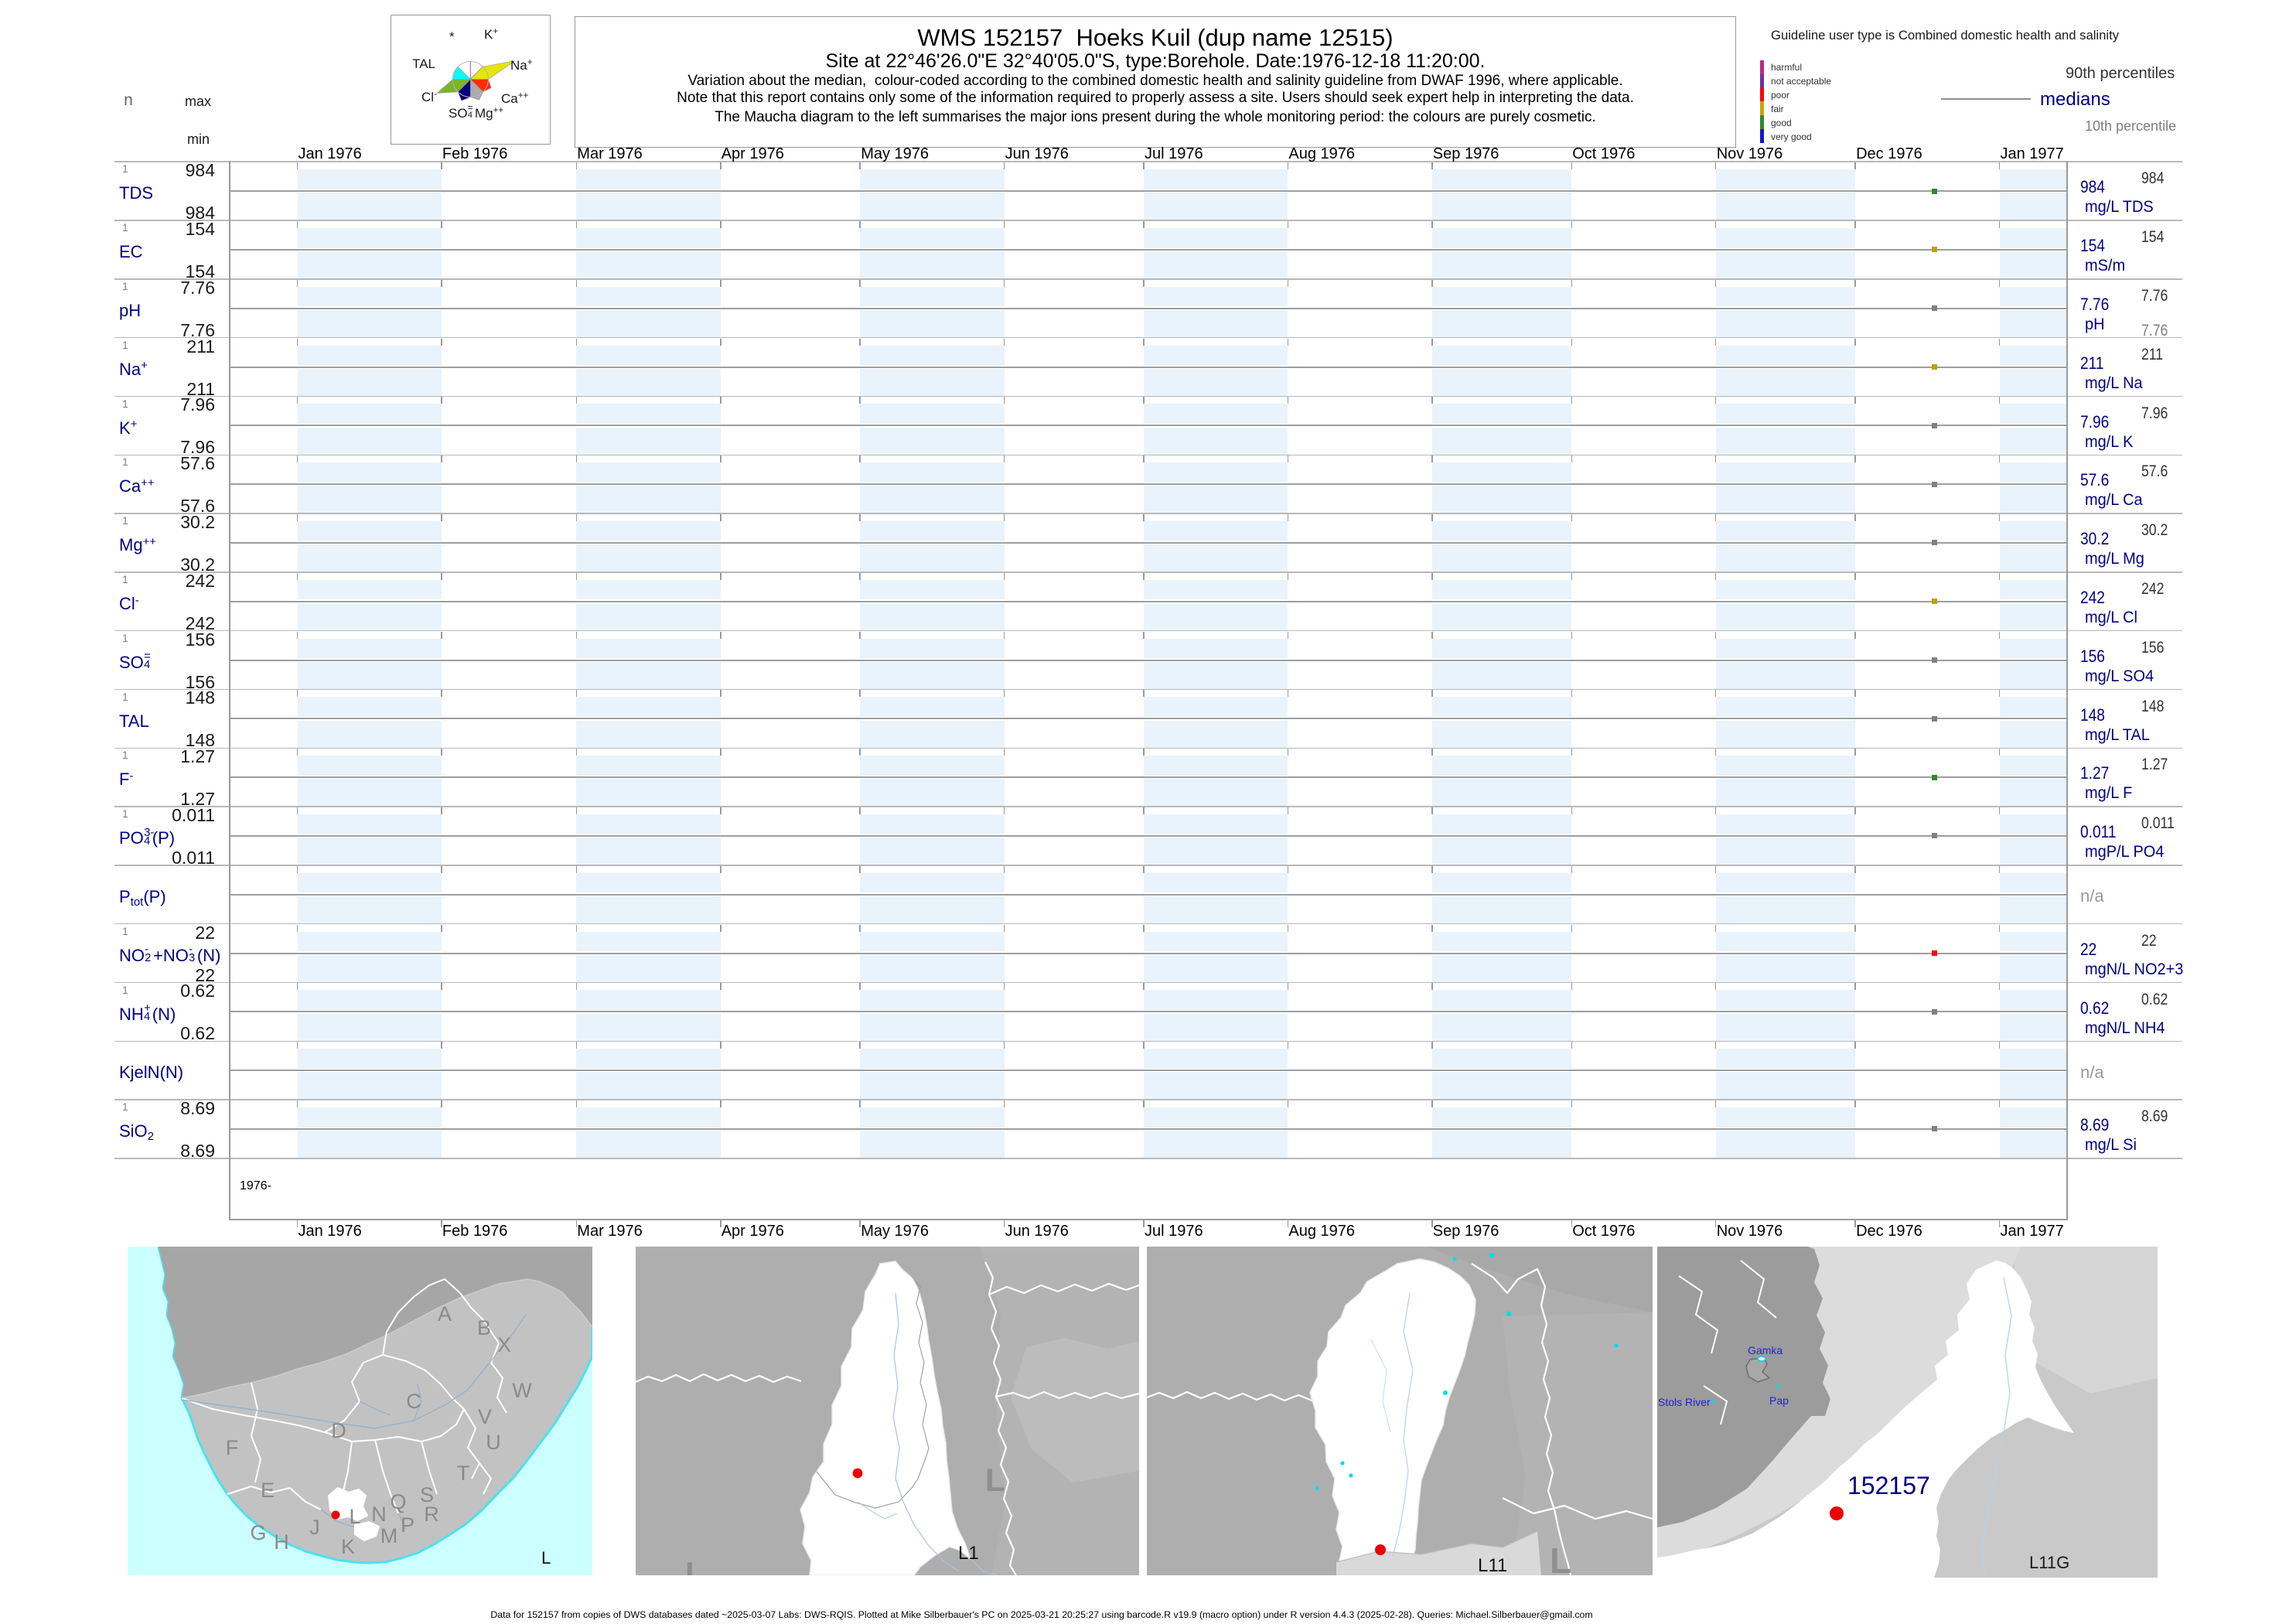 This screenshot has height=1624, width=2296. Describe the element at coordinates (232, 1447) in the screenshot. I see `svg-text: F` at that location.